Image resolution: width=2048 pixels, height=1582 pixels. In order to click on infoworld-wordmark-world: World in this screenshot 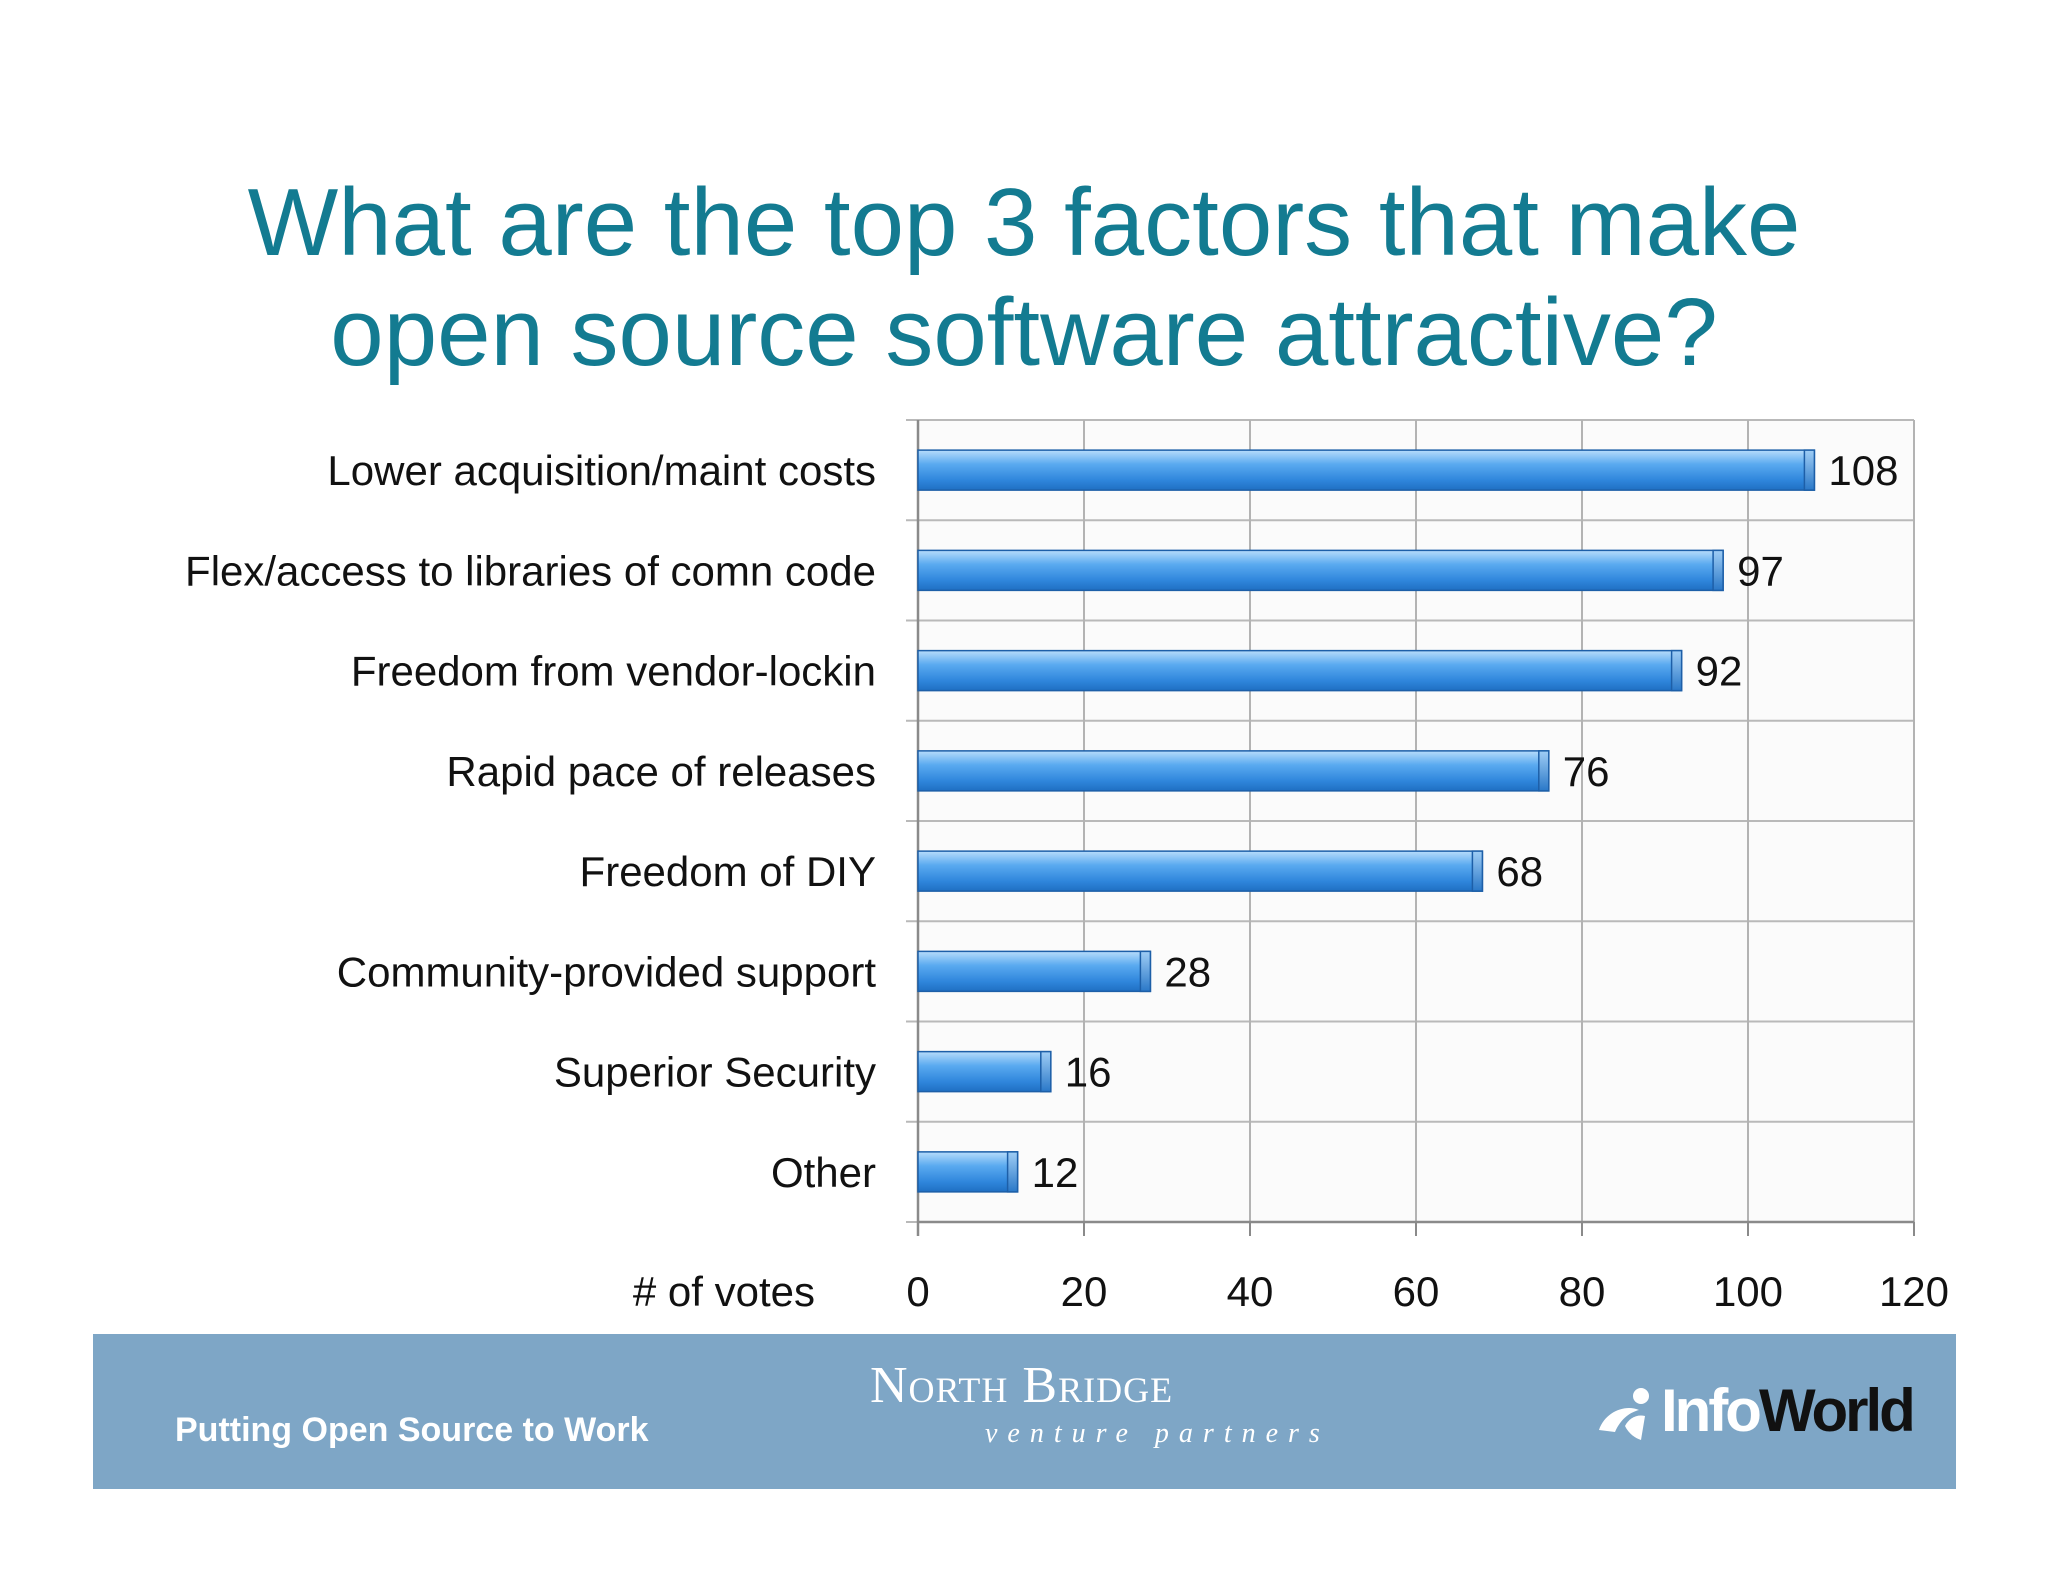, I will do `click(1837, 1410)`.